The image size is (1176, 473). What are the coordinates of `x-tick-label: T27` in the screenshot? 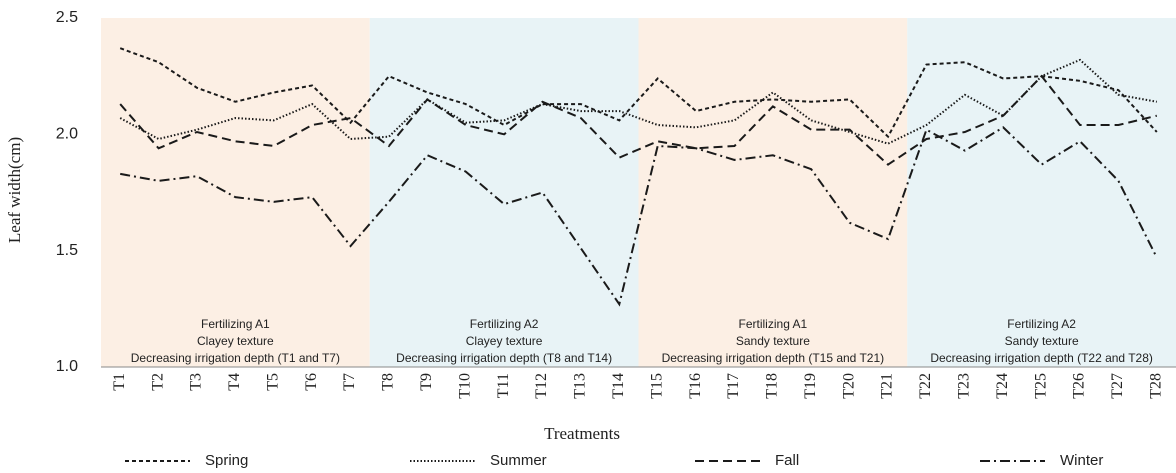 It's located at (1117, 386).